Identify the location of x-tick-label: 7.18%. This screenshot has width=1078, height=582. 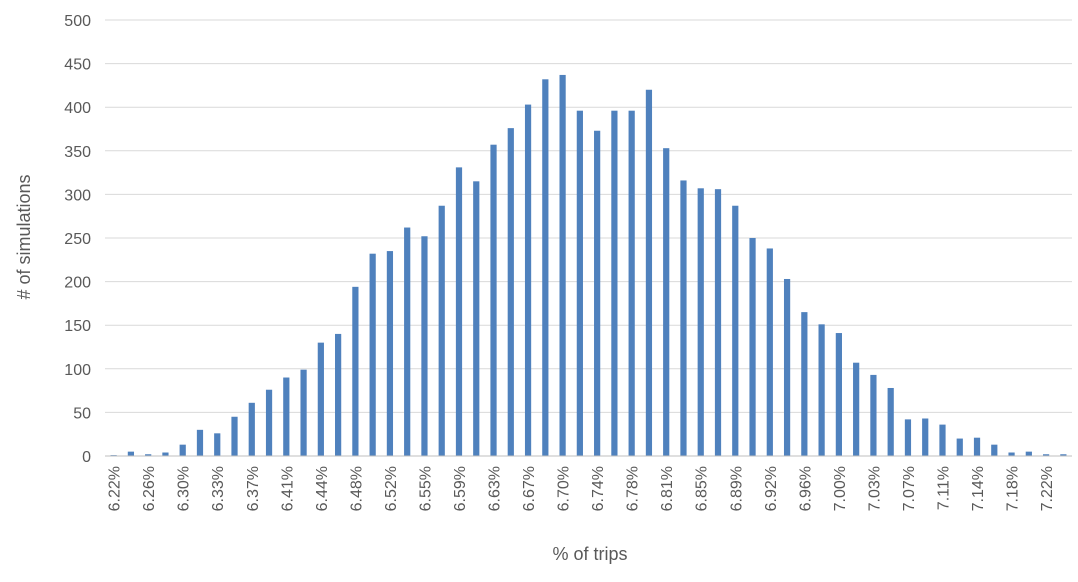
(1013, 488).